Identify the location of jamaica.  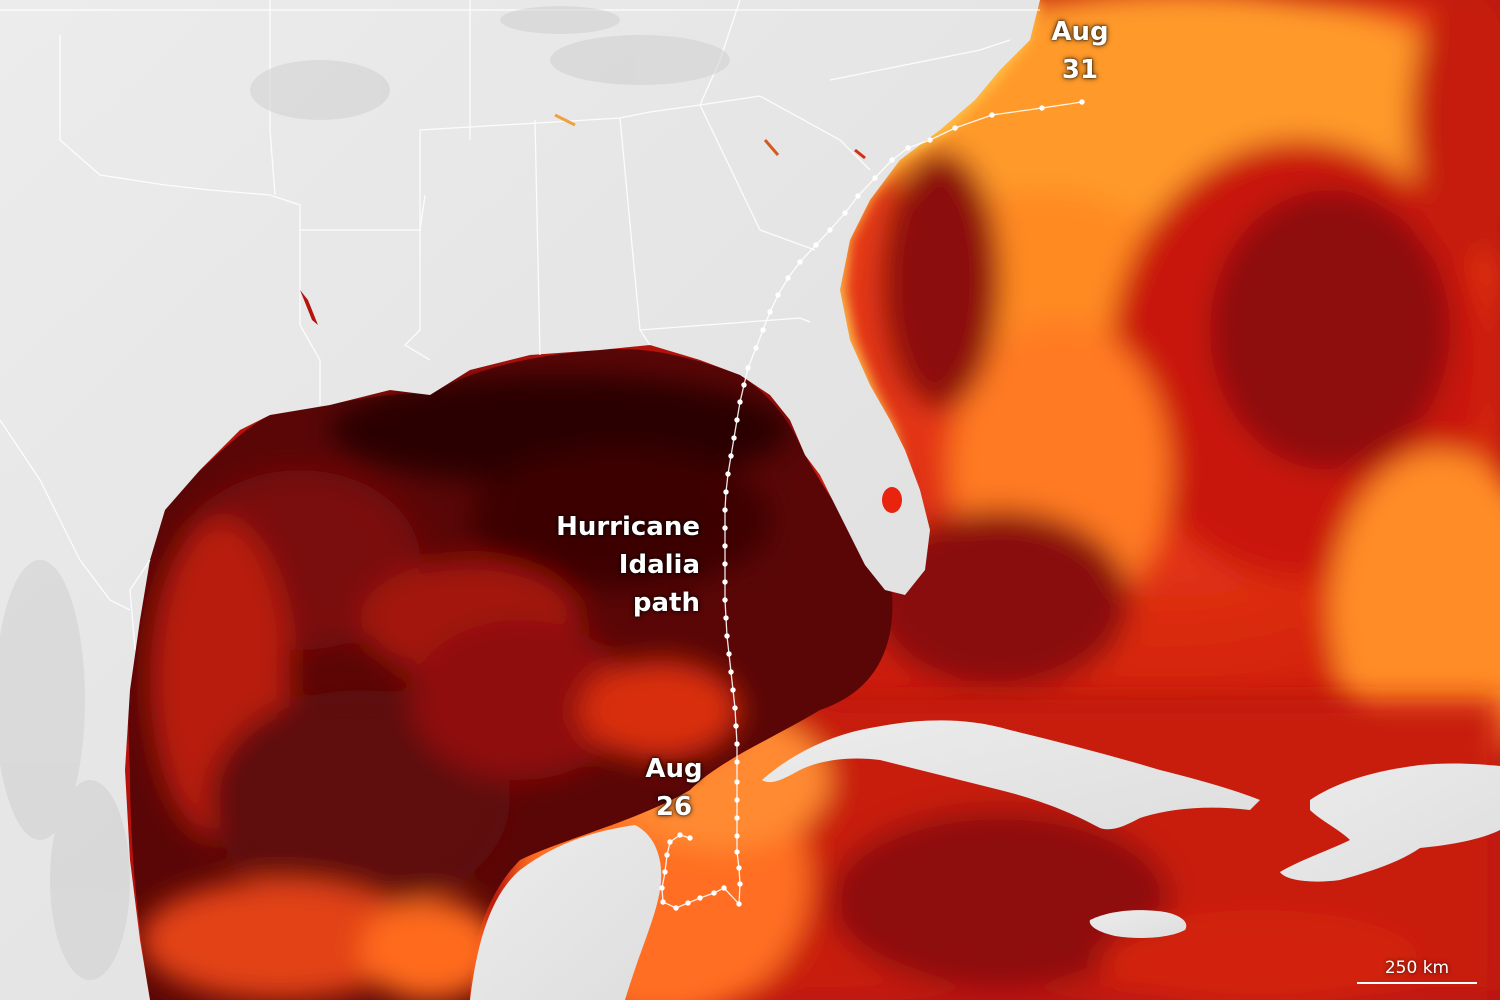
(1138, 924).